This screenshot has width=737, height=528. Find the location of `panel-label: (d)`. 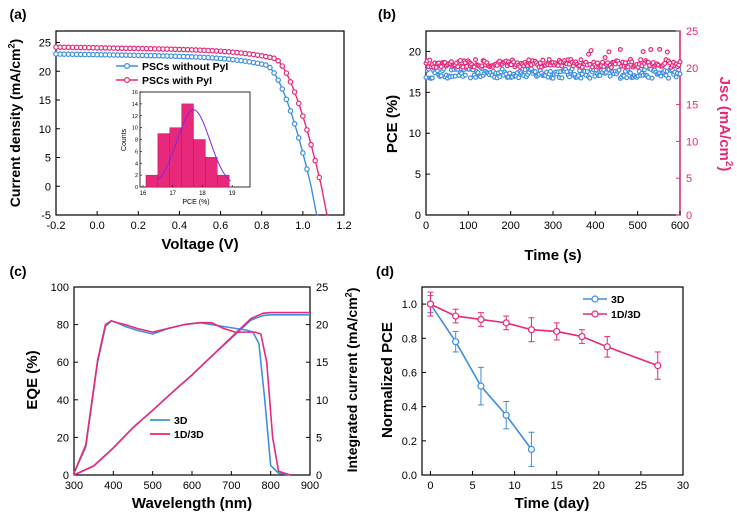

panel-label: (d) is located at coordinates (385, 271).